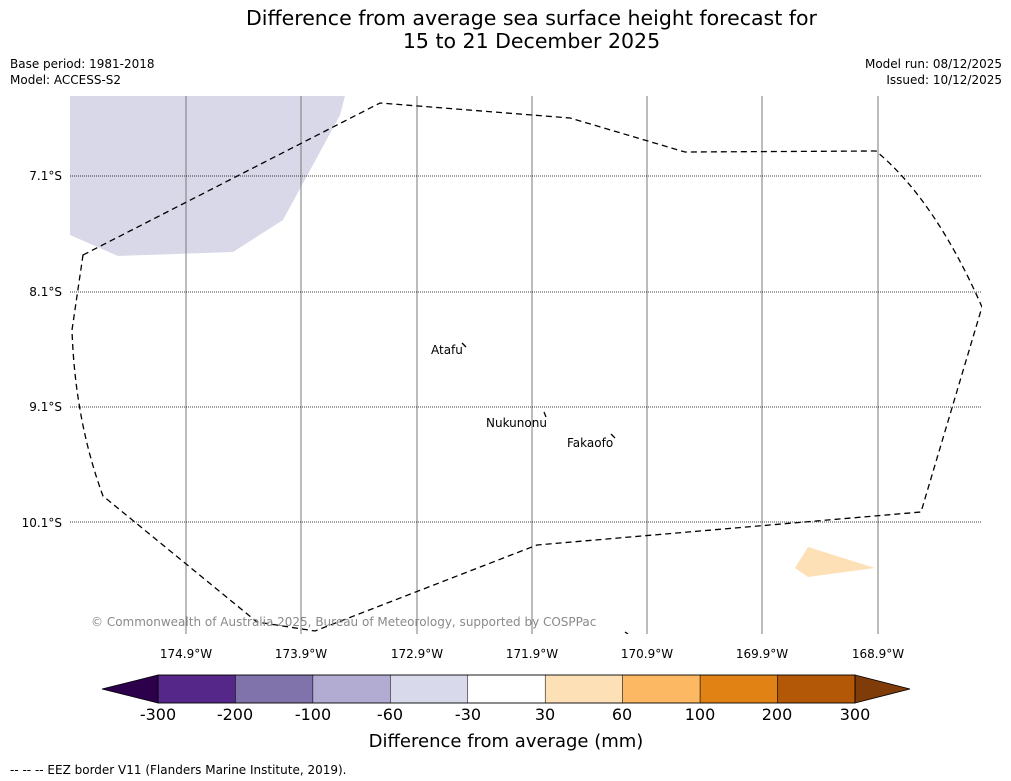 The width and height of the screenshot is (1011, 781). I want to click on anomaly-region-positive, so click(835, 562).